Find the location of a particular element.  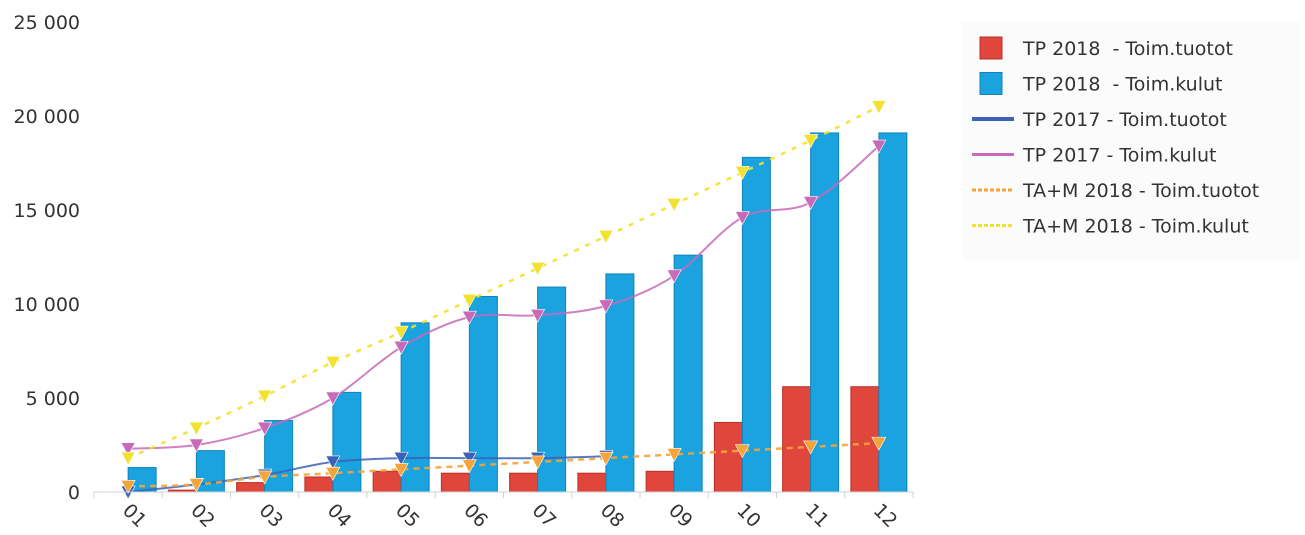

legend-background is located at coordinates (1131, 141).